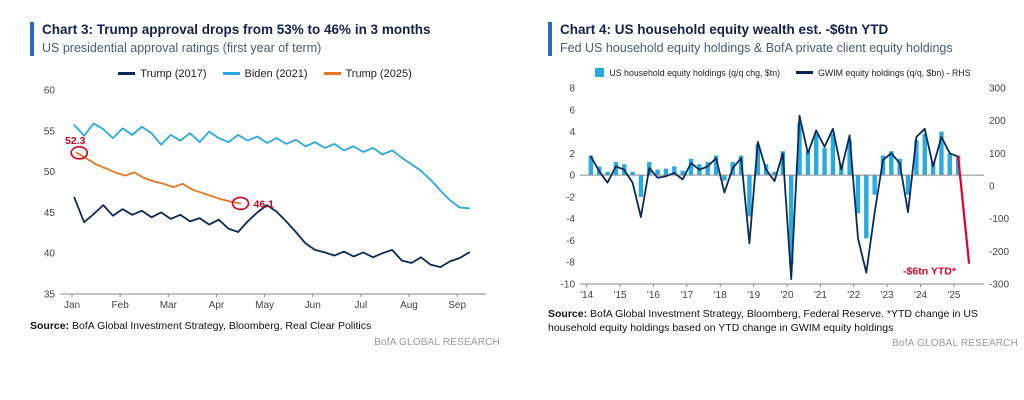 The image size is (1024, 400). What do you see at coordinates (570, 219) in the screenshot?
I see `svg-text: -4` at bounding box center [570, 219].